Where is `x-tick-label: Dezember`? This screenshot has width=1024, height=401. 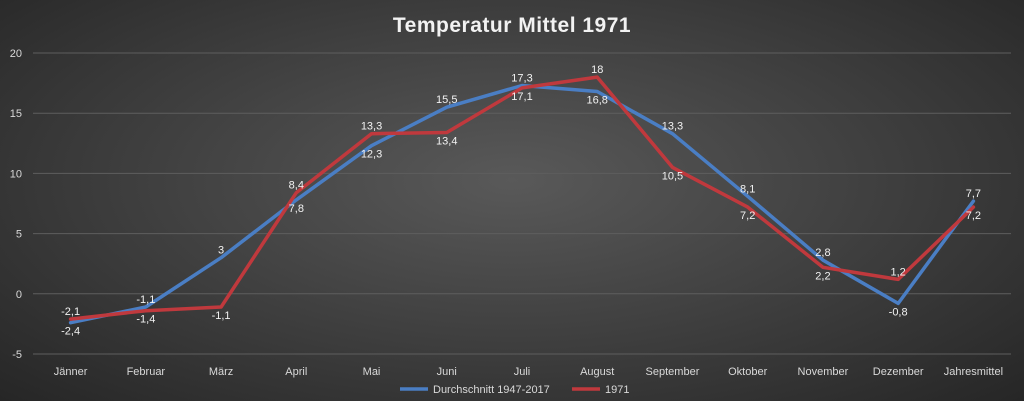 x-tick-label: Dezember is located at coordinates (898, 372).